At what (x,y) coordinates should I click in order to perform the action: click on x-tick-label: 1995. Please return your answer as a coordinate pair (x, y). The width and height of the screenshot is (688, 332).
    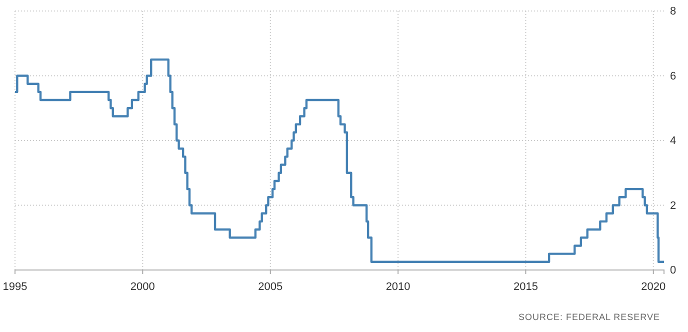
    Looking at the image, I should click on (15, 286).